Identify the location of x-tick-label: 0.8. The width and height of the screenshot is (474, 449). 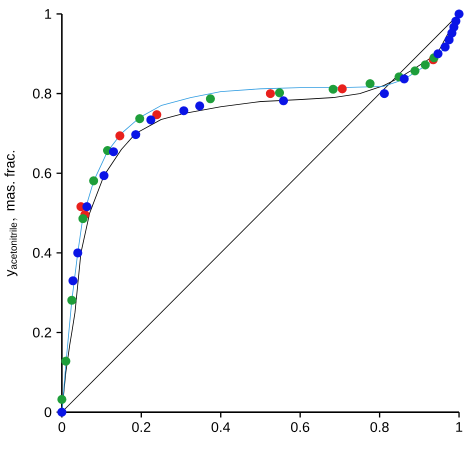
(379, 427).